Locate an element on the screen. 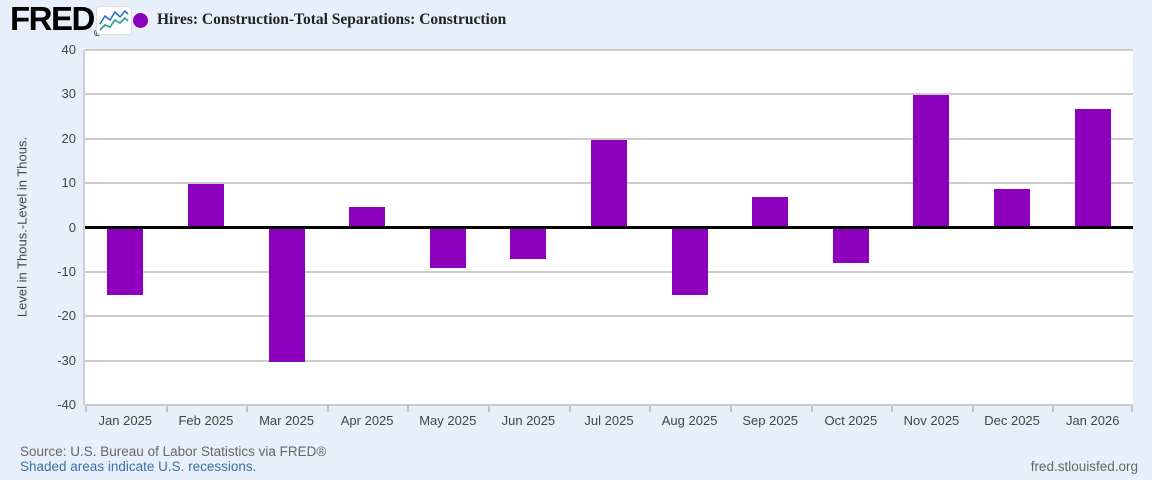 The width and height of the screenshot is (1152, 480). y-tick-label: 40 is located at coordinates (68, 49).